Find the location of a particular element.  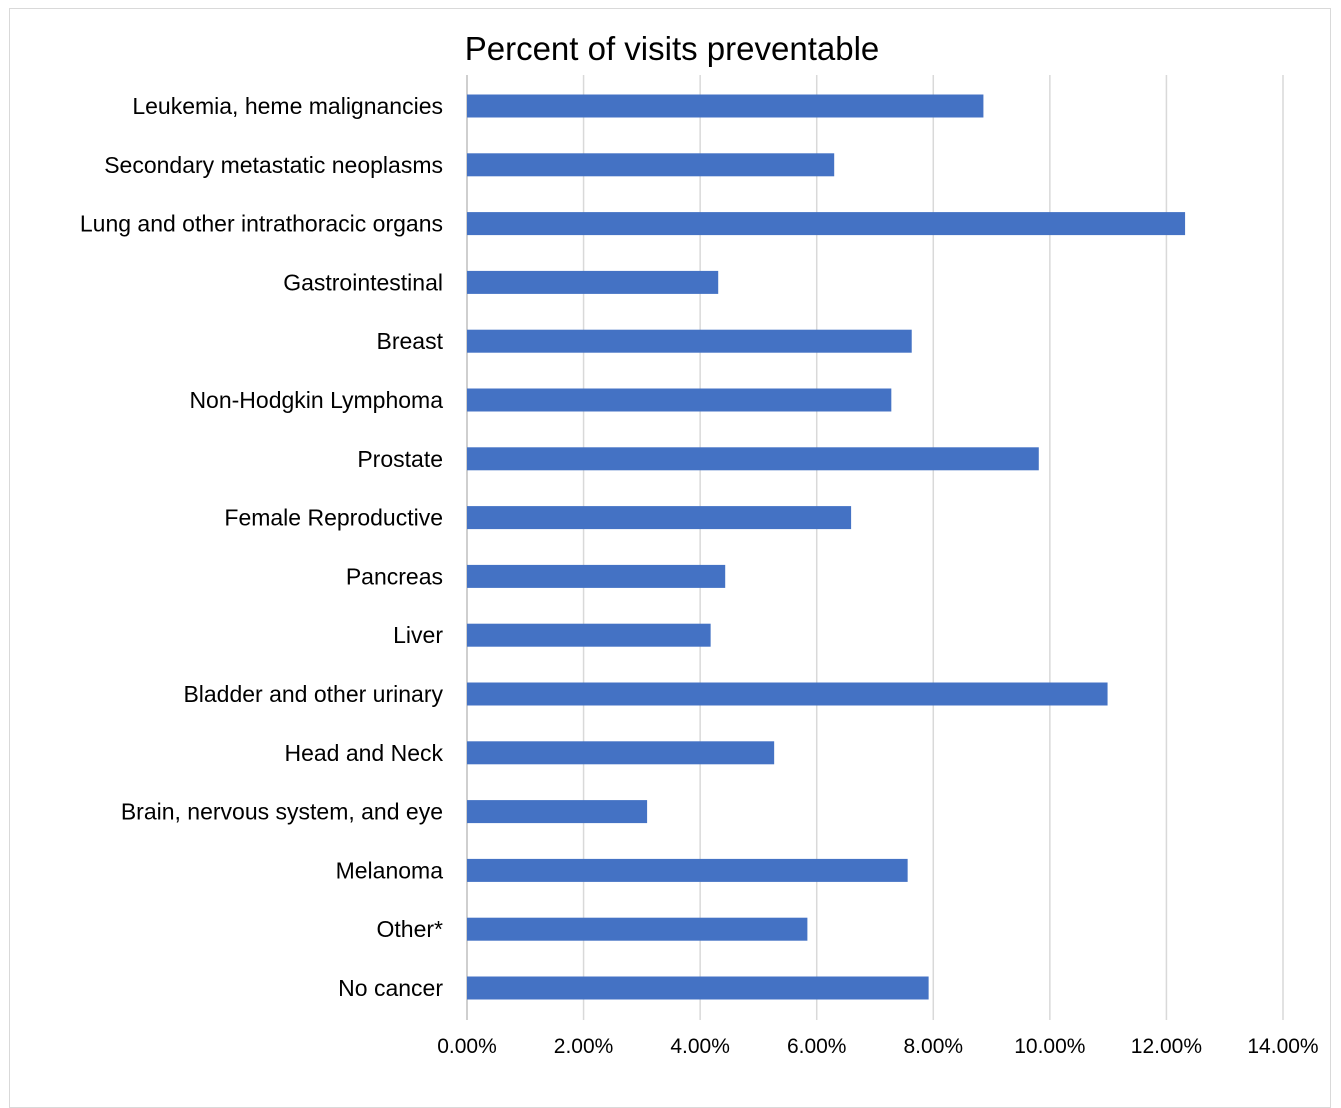

x-tick-label: 14.00% is located at coordinates (1282, 1045).